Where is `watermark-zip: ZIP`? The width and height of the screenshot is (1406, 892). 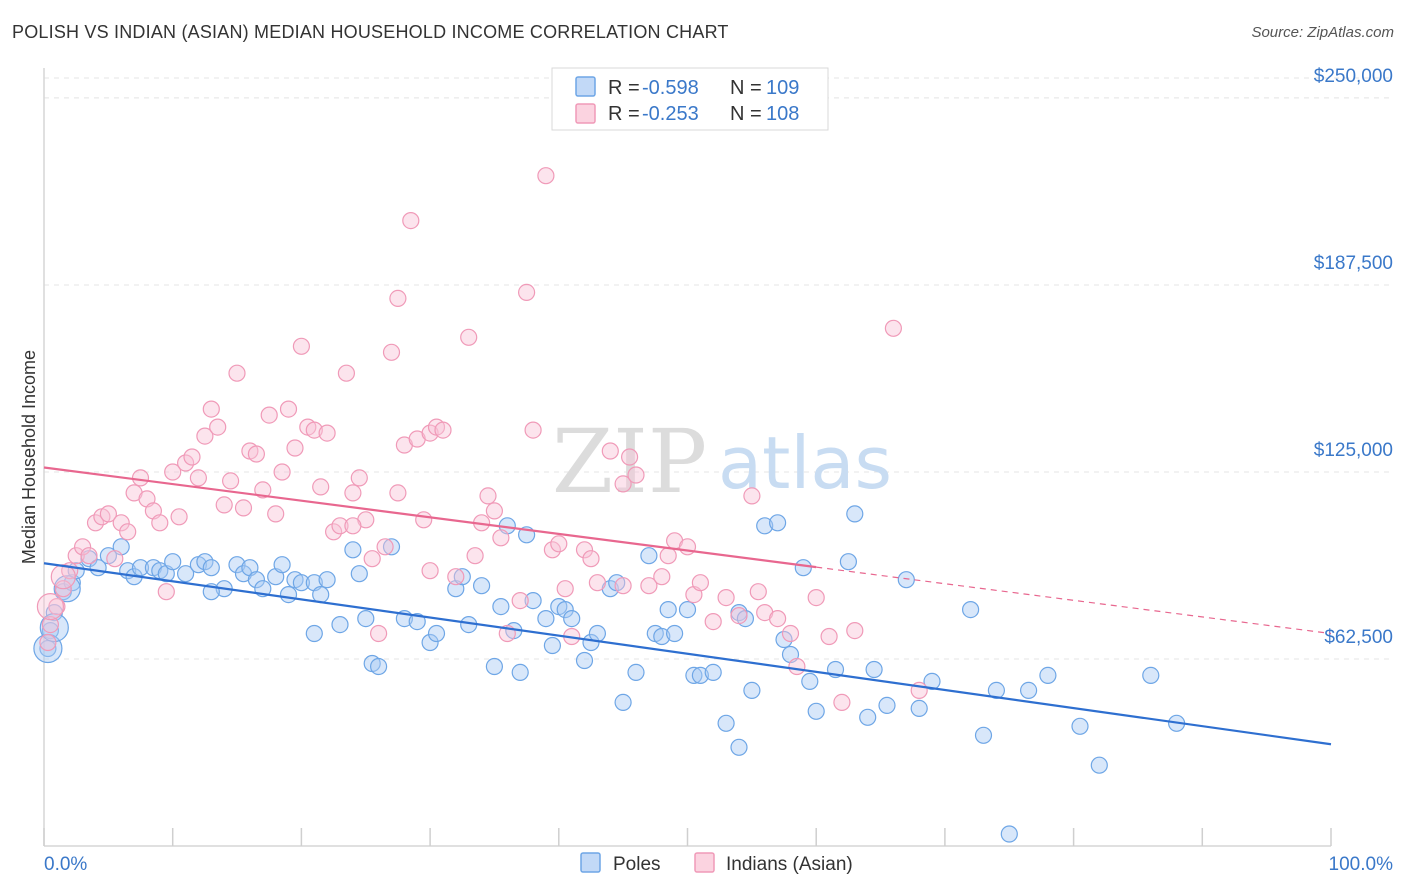 watermark-zip: ZIP is located at coordinates (629, 461).